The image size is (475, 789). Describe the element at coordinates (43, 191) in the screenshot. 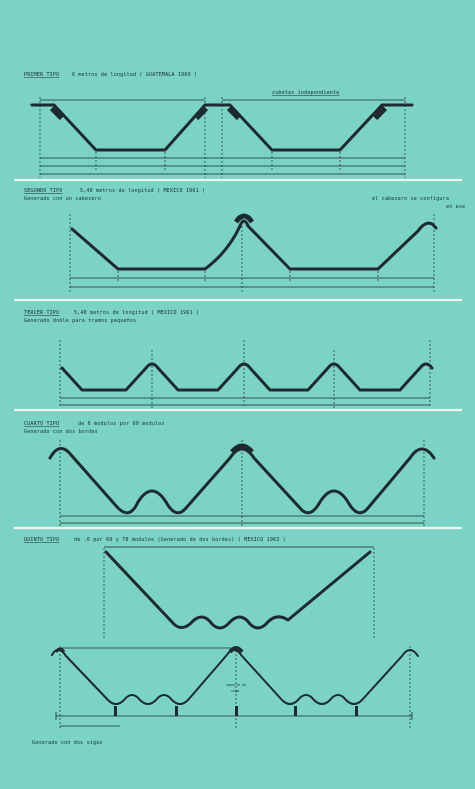

I see `segundo-title: SEGUNDO TIPO` at that location.